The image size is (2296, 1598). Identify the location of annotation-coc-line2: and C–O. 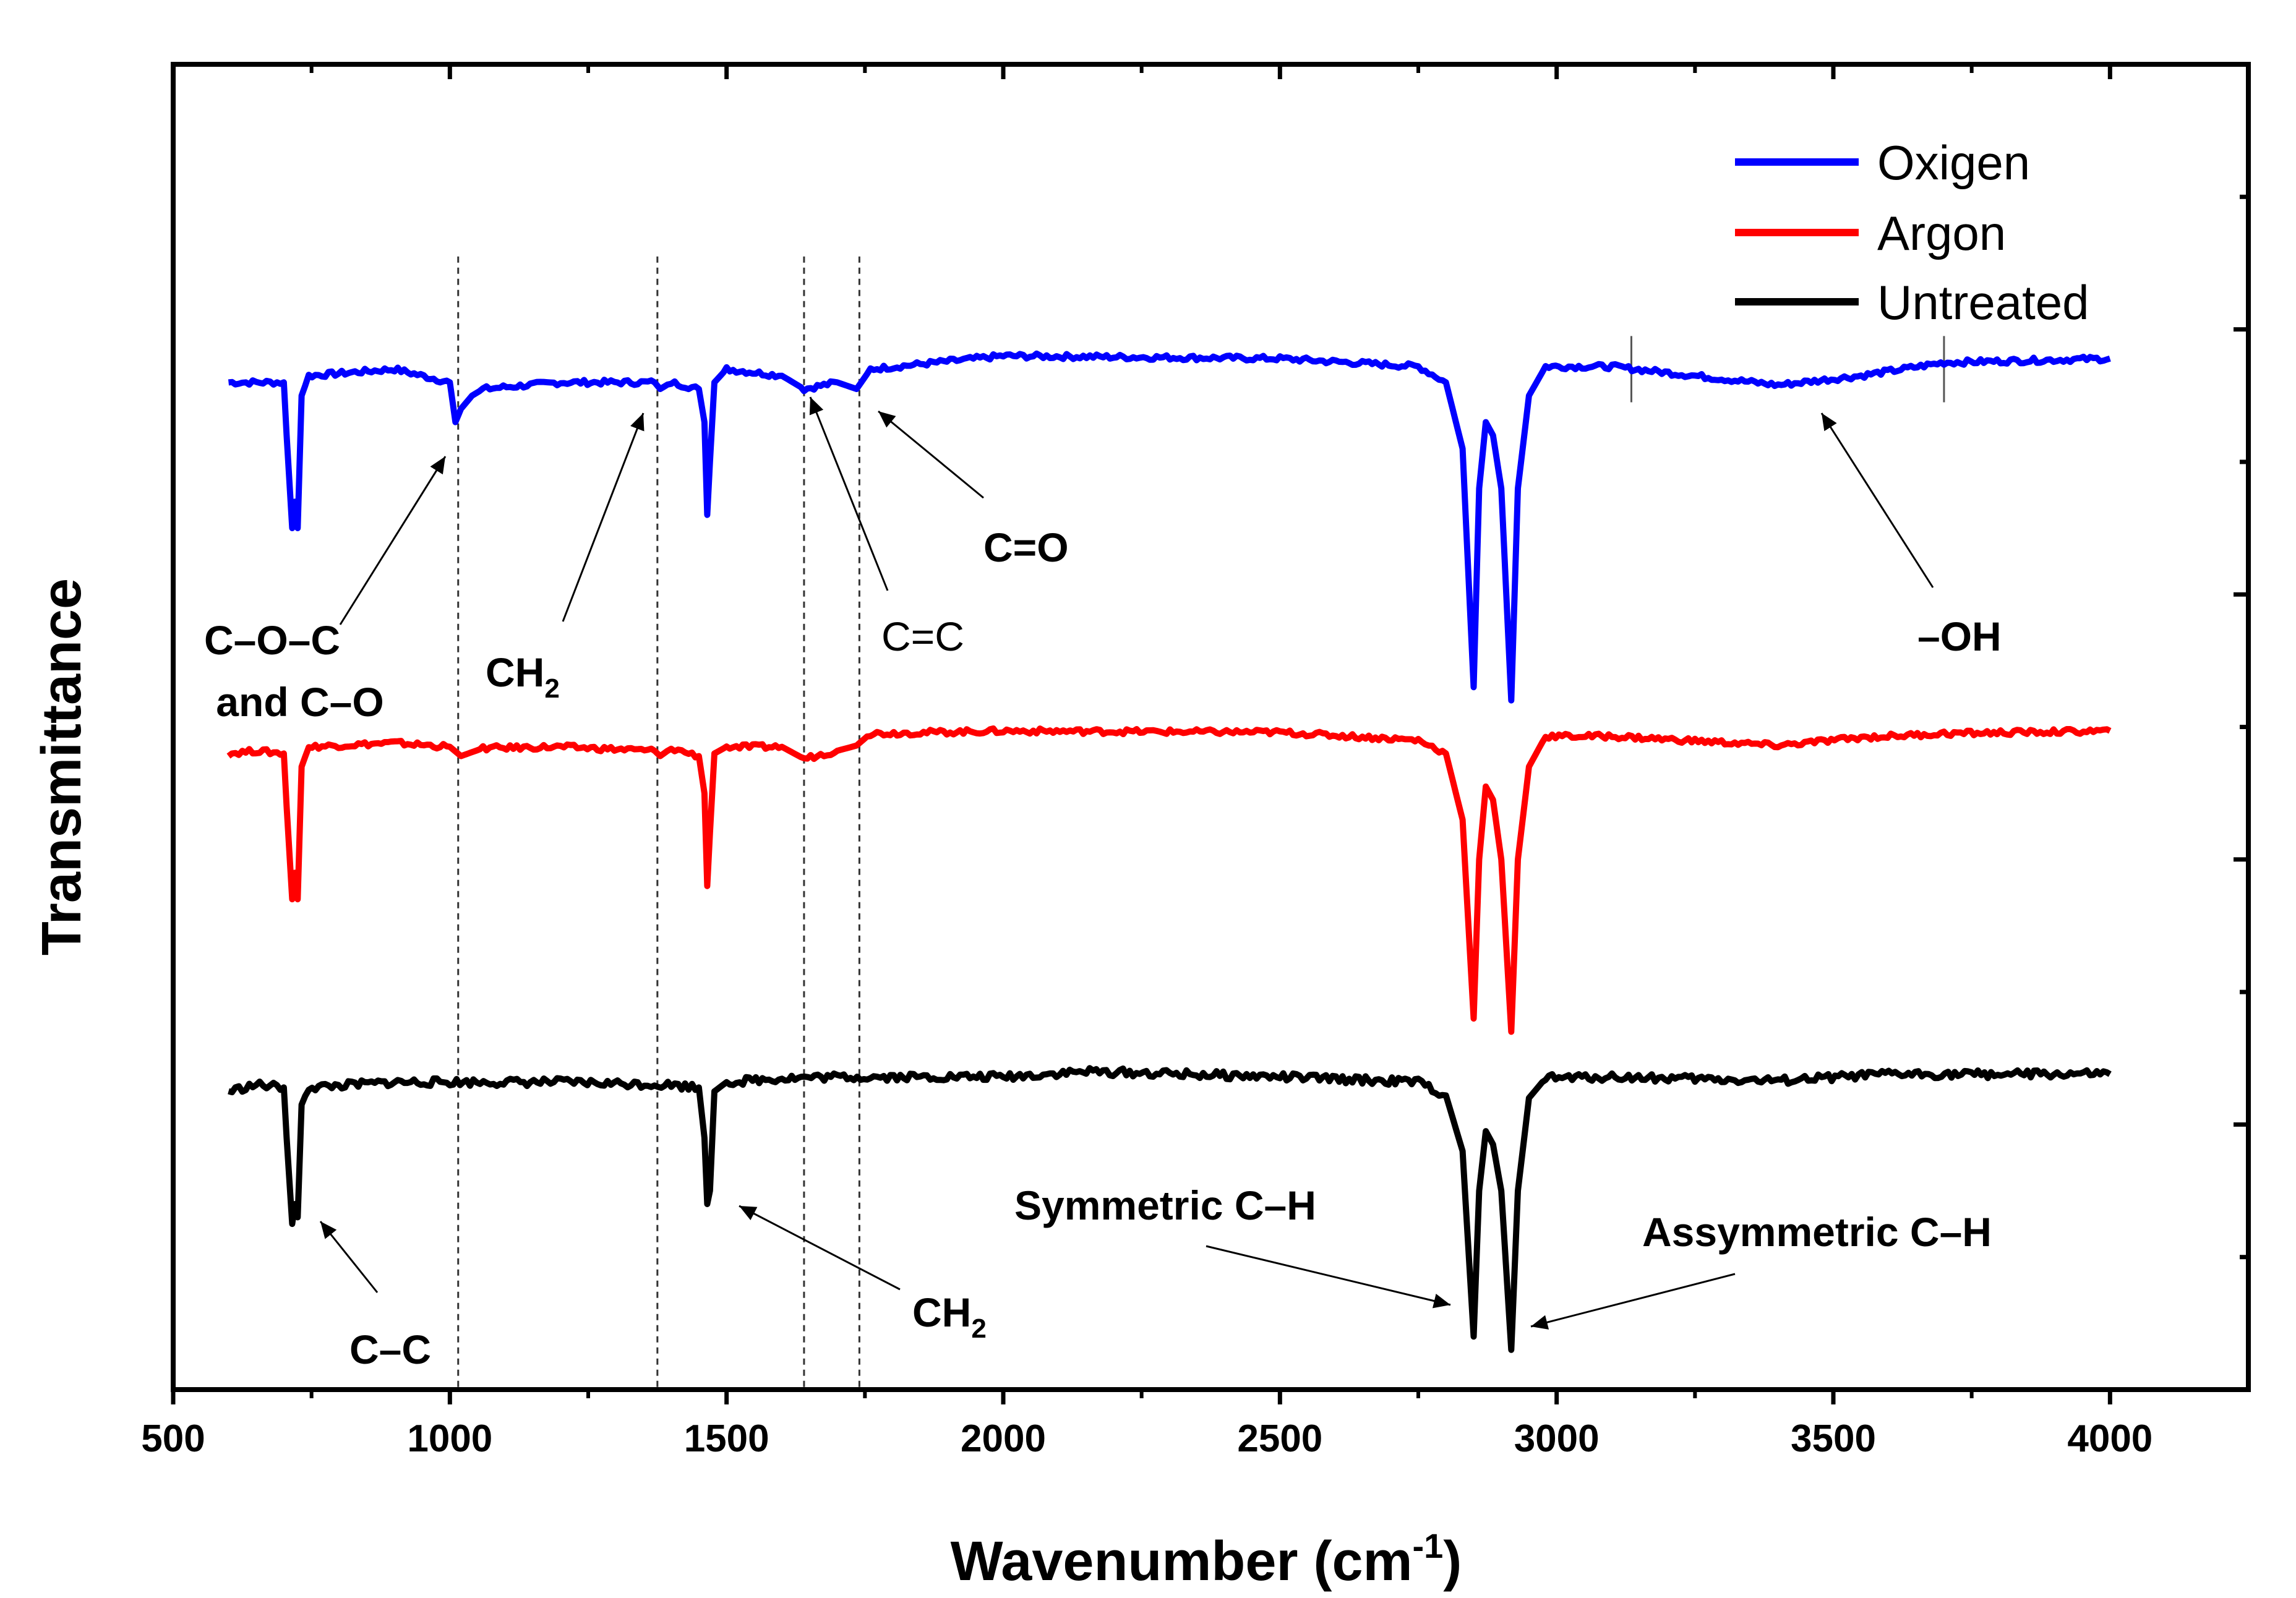
(299, 702).